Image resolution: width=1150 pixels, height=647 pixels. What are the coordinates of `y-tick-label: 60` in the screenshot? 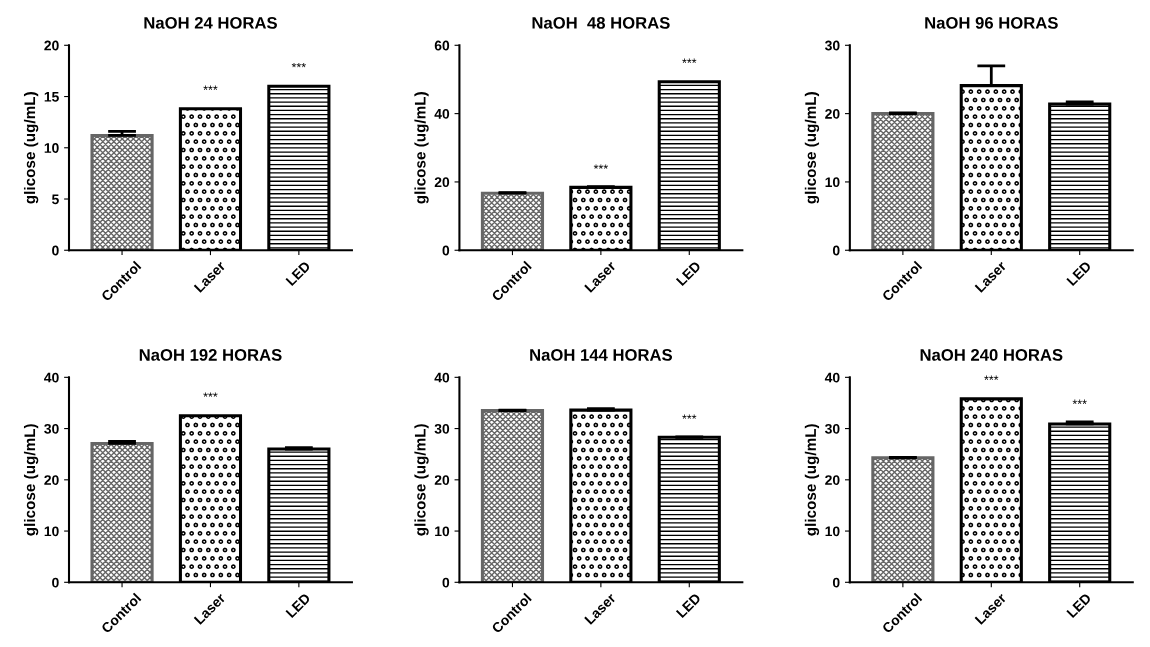 It's located at (442, 45).